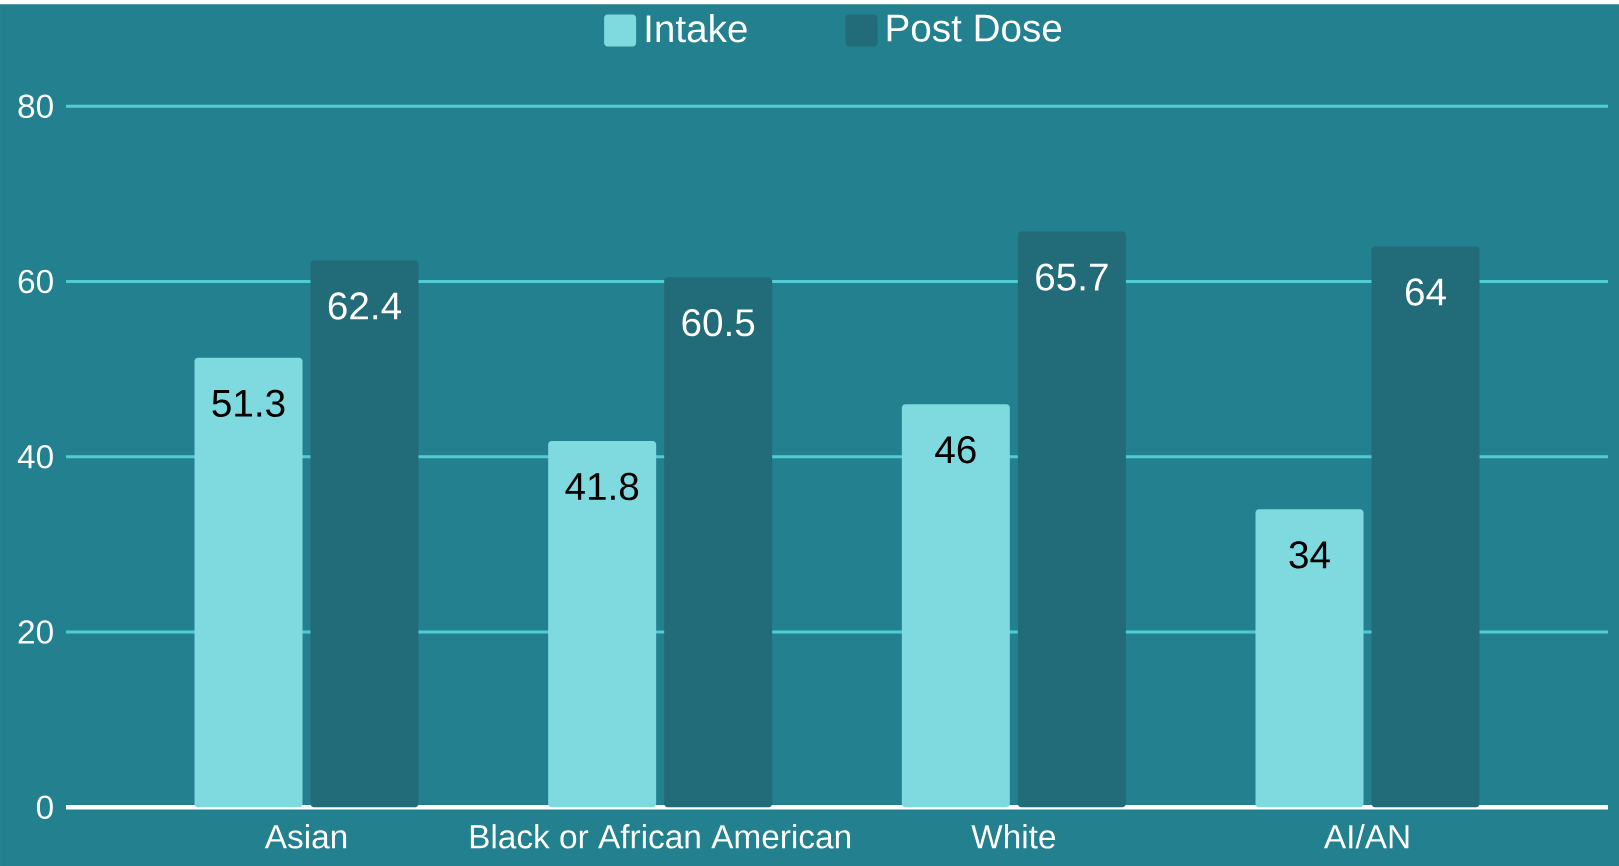  What do you see at coordinates (305, 836) in the screenshot?
I see `x-tick-label: Asian` at bounding box center [305, 836].